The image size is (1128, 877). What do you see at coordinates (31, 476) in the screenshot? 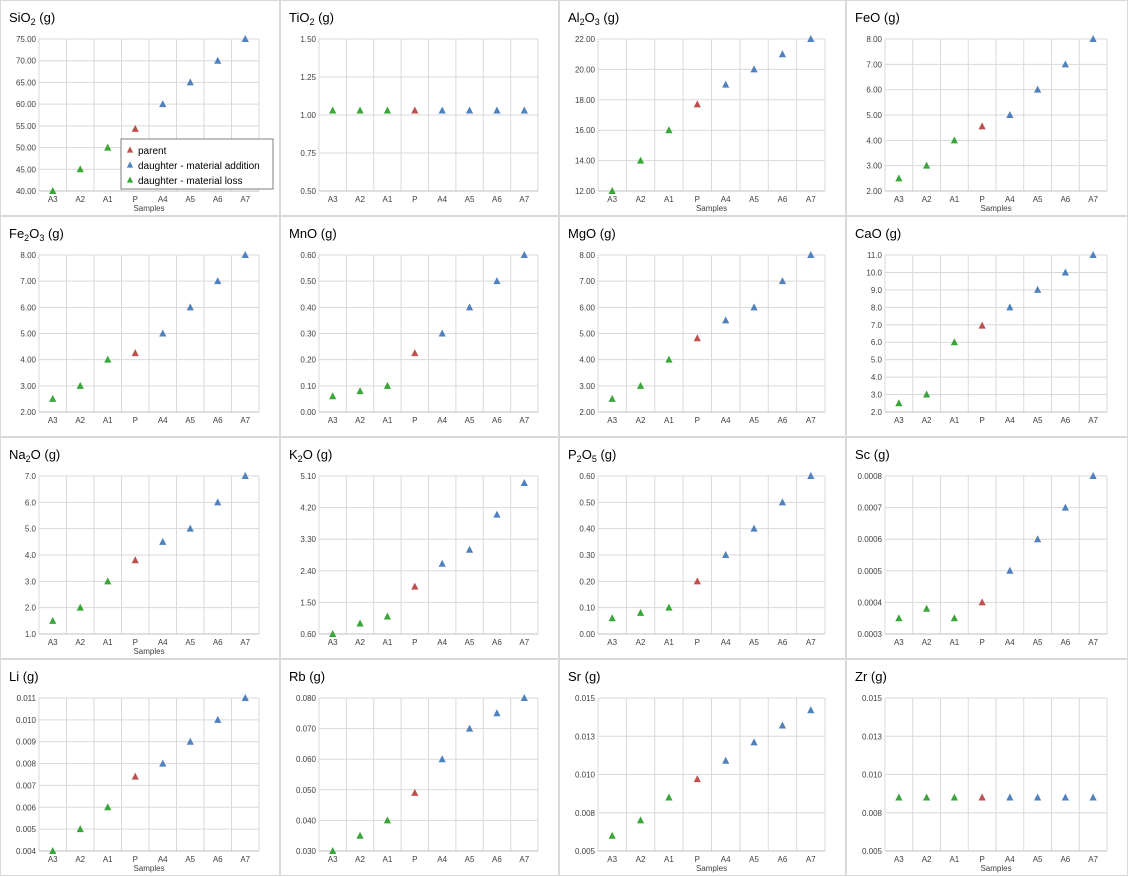
I see `y-tick-label: 7.0` at bounding box center [31, 476].